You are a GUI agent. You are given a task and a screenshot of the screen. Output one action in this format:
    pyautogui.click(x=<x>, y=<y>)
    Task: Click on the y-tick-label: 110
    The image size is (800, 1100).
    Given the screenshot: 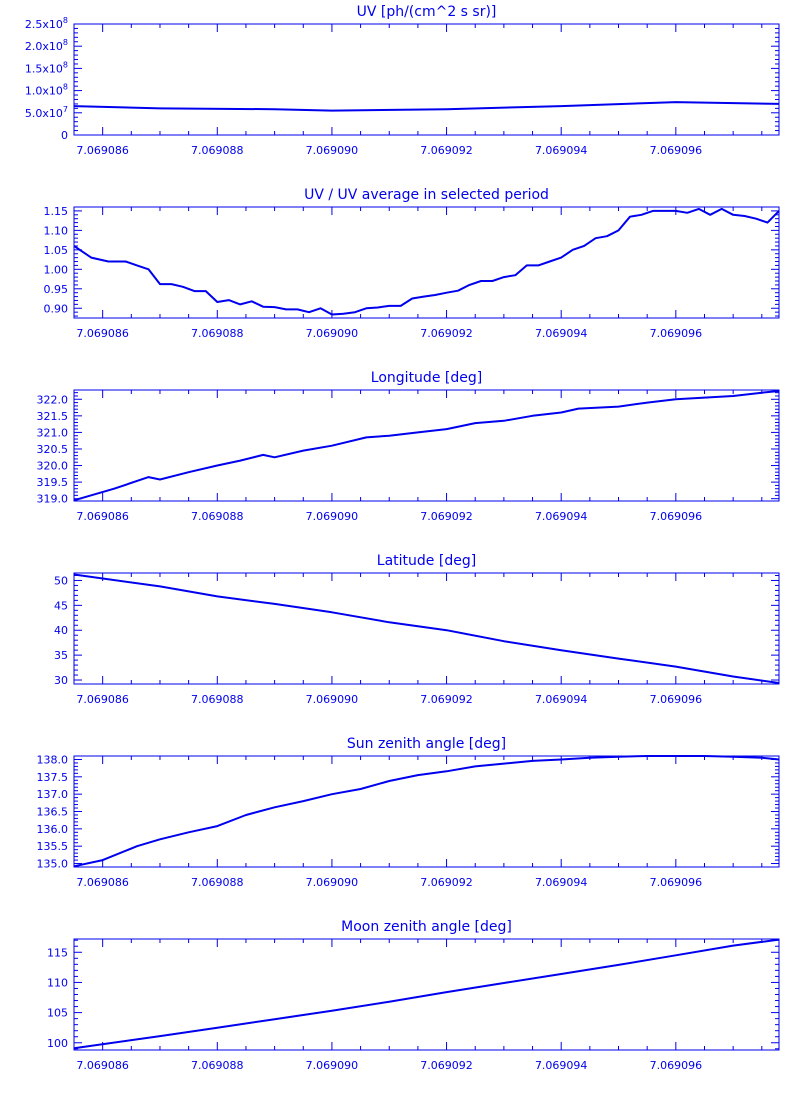 What is the action you would take?
    pyautogui.click(x=57, y=982)
    